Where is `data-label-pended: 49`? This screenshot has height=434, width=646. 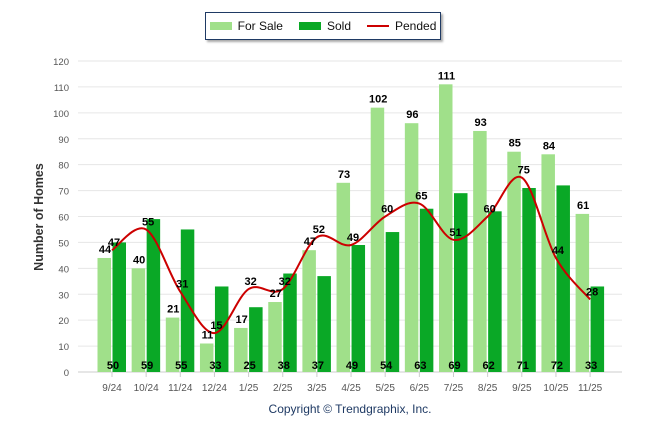
data-label-pended: 49 is located at coordinates (353, 238).